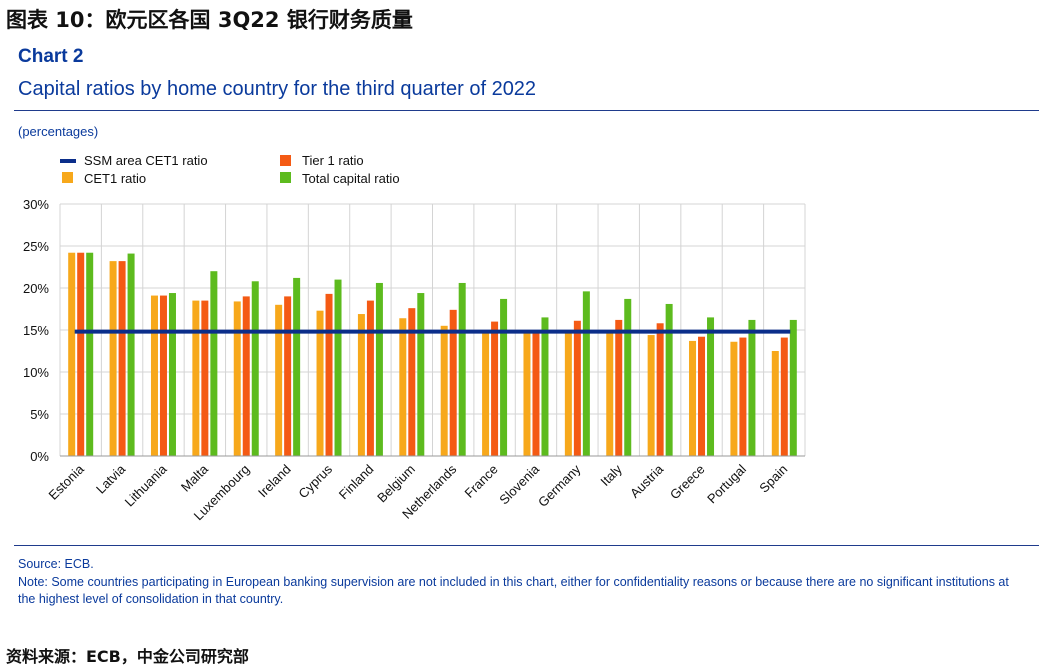 This screenshot has width=1051, height=670. Describe the element at coordinates (773, 479) in the screenshot. I see `x-tick-label: Spain` at that location.